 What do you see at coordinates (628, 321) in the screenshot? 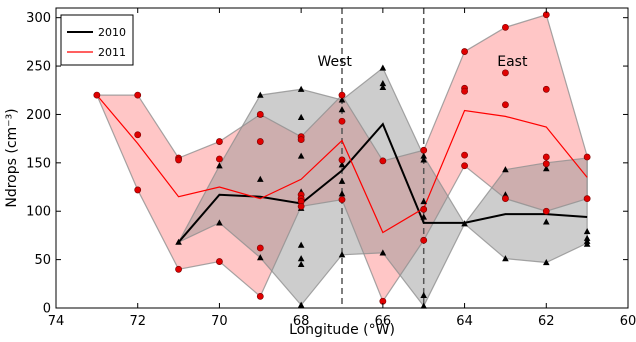
I see `x-tick-label: 60` at bounding box center [628, 321].